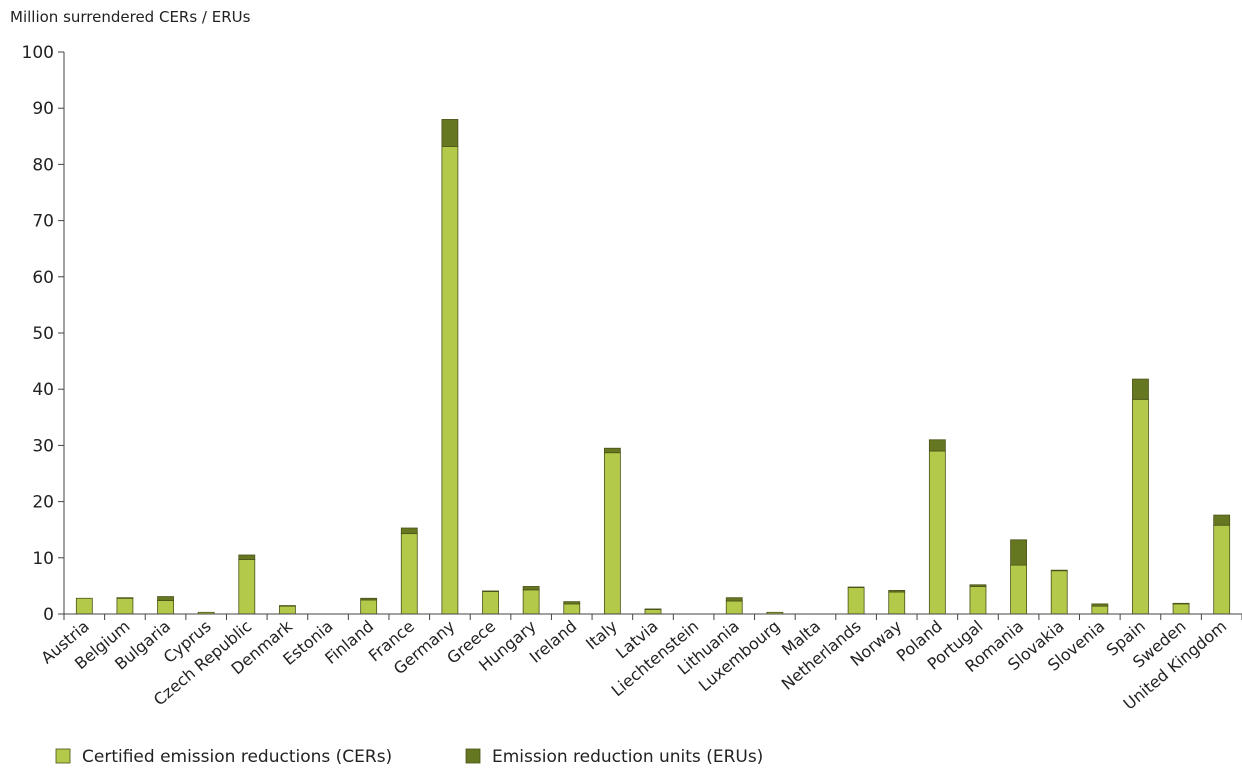 The image size is (1242, 778). What do you see at coordinates (43, 503) in the screenshot?
I see `y-tick-label: 20` at bounding box center [43, 503].